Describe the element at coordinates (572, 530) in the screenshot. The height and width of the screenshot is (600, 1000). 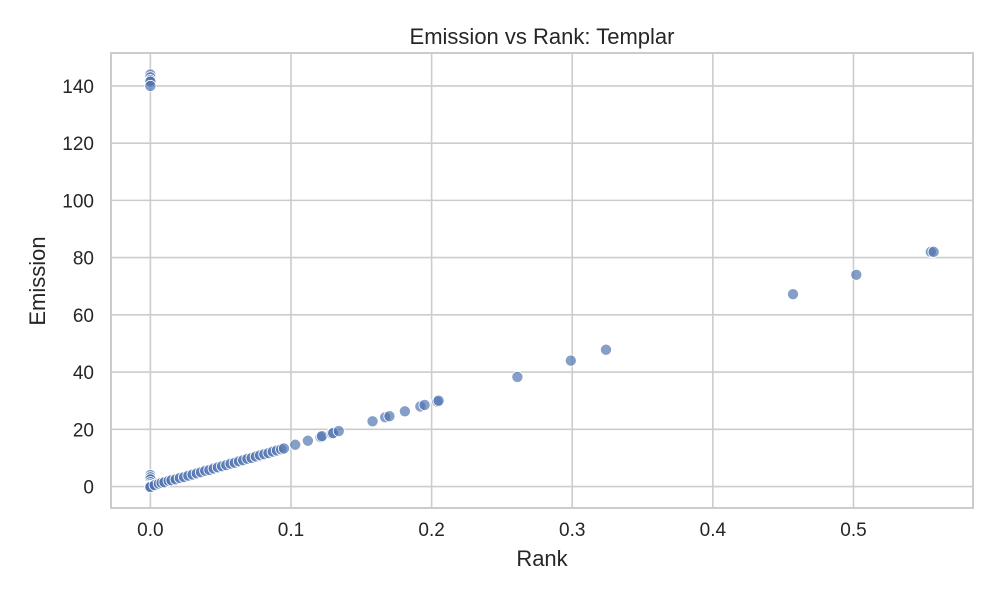
I see `x-tick-label: 0.3` at that location.